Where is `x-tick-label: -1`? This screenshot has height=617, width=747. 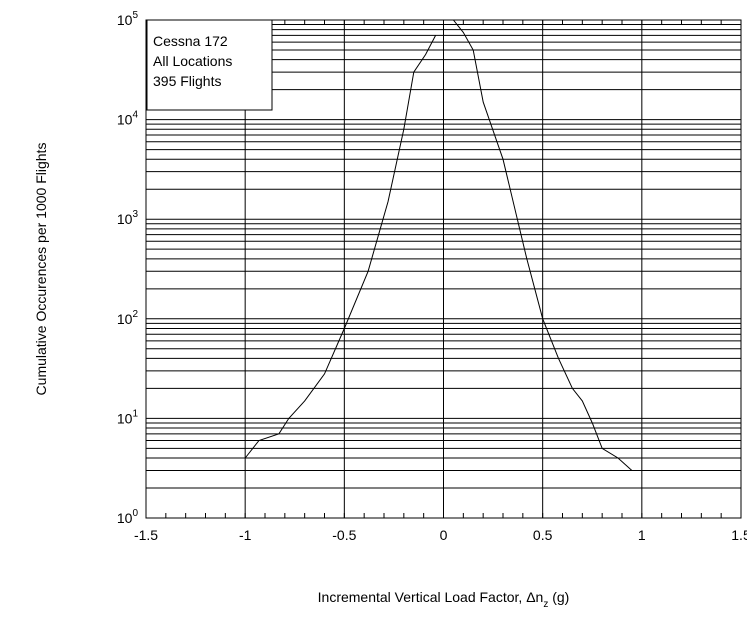
x-tick-label: -1 is located at coordinates (245, 535).